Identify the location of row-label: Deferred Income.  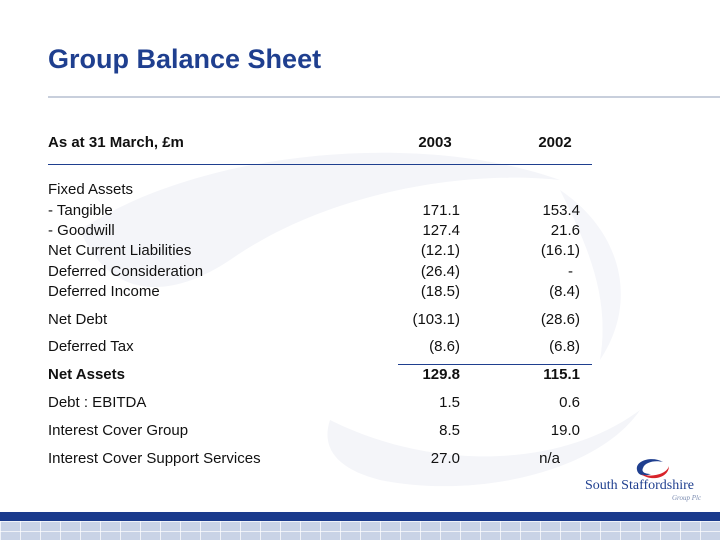
(104, 291).